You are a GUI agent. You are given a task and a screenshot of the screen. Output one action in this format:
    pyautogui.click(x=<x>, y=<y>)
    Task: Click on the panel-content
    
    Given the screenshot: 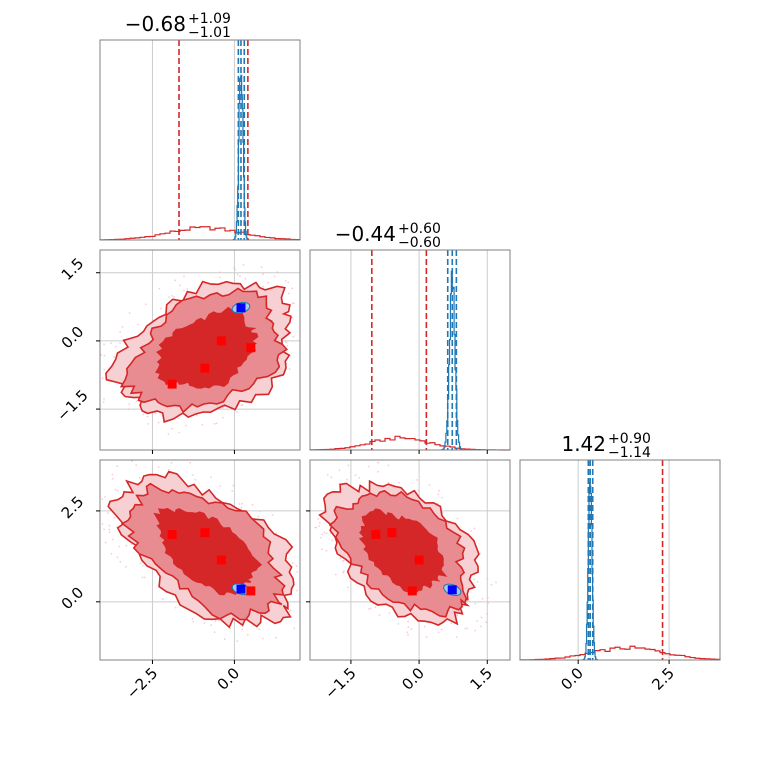 What is the action you would take?
    pyautogui.click(x=203, y=551)
    